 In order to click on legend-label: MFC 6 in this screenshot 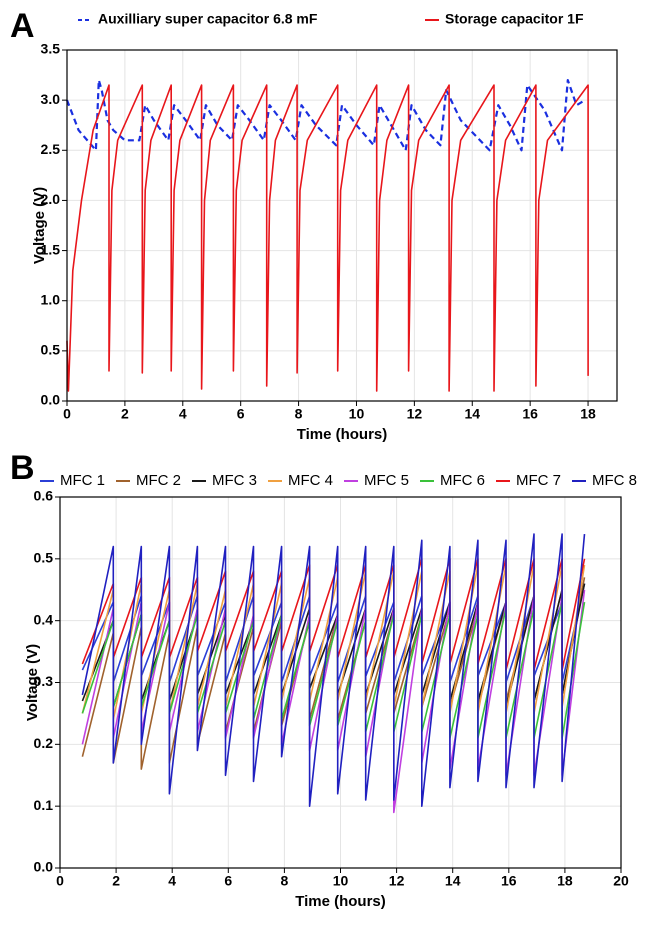, I will do `click(462, 480)`.